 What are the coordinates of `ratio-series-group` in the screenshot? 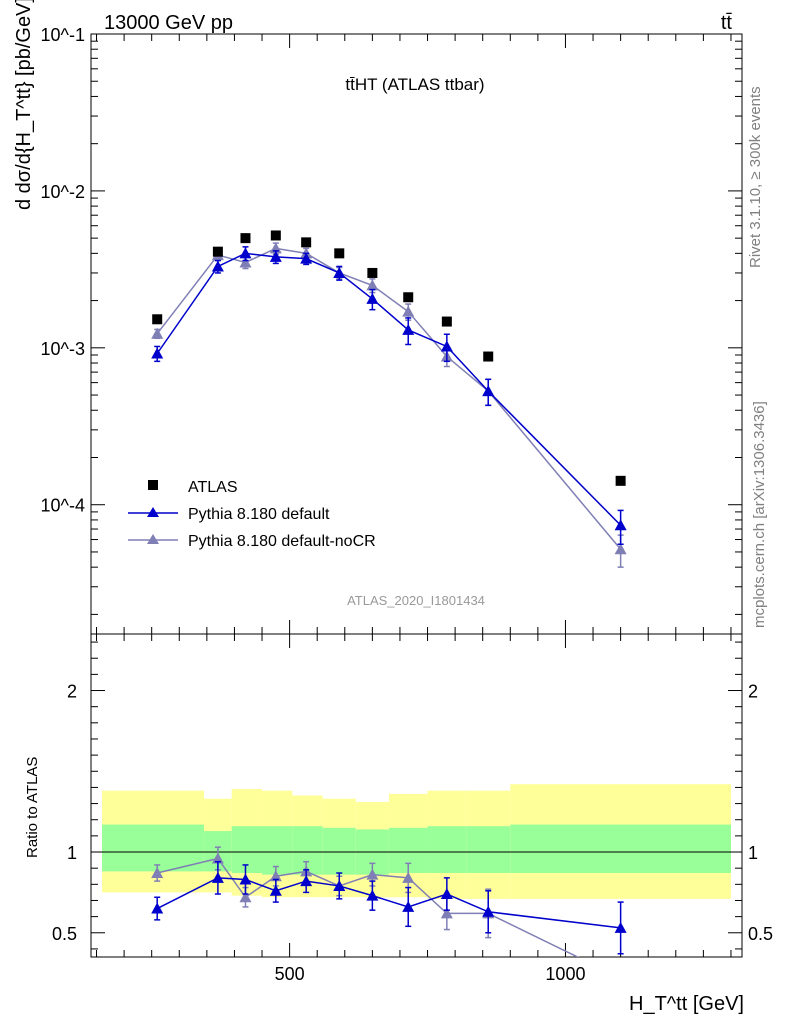 It's located at (389, 914).